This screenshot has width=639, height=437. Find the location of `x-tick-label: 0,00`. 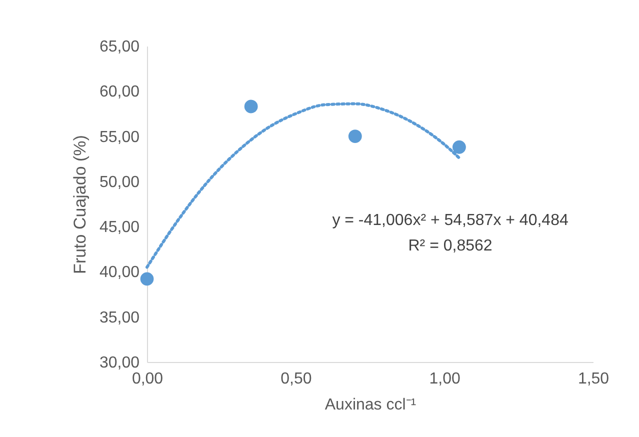

x-tick-label: 0,00 is located at coordinates (148, 379).